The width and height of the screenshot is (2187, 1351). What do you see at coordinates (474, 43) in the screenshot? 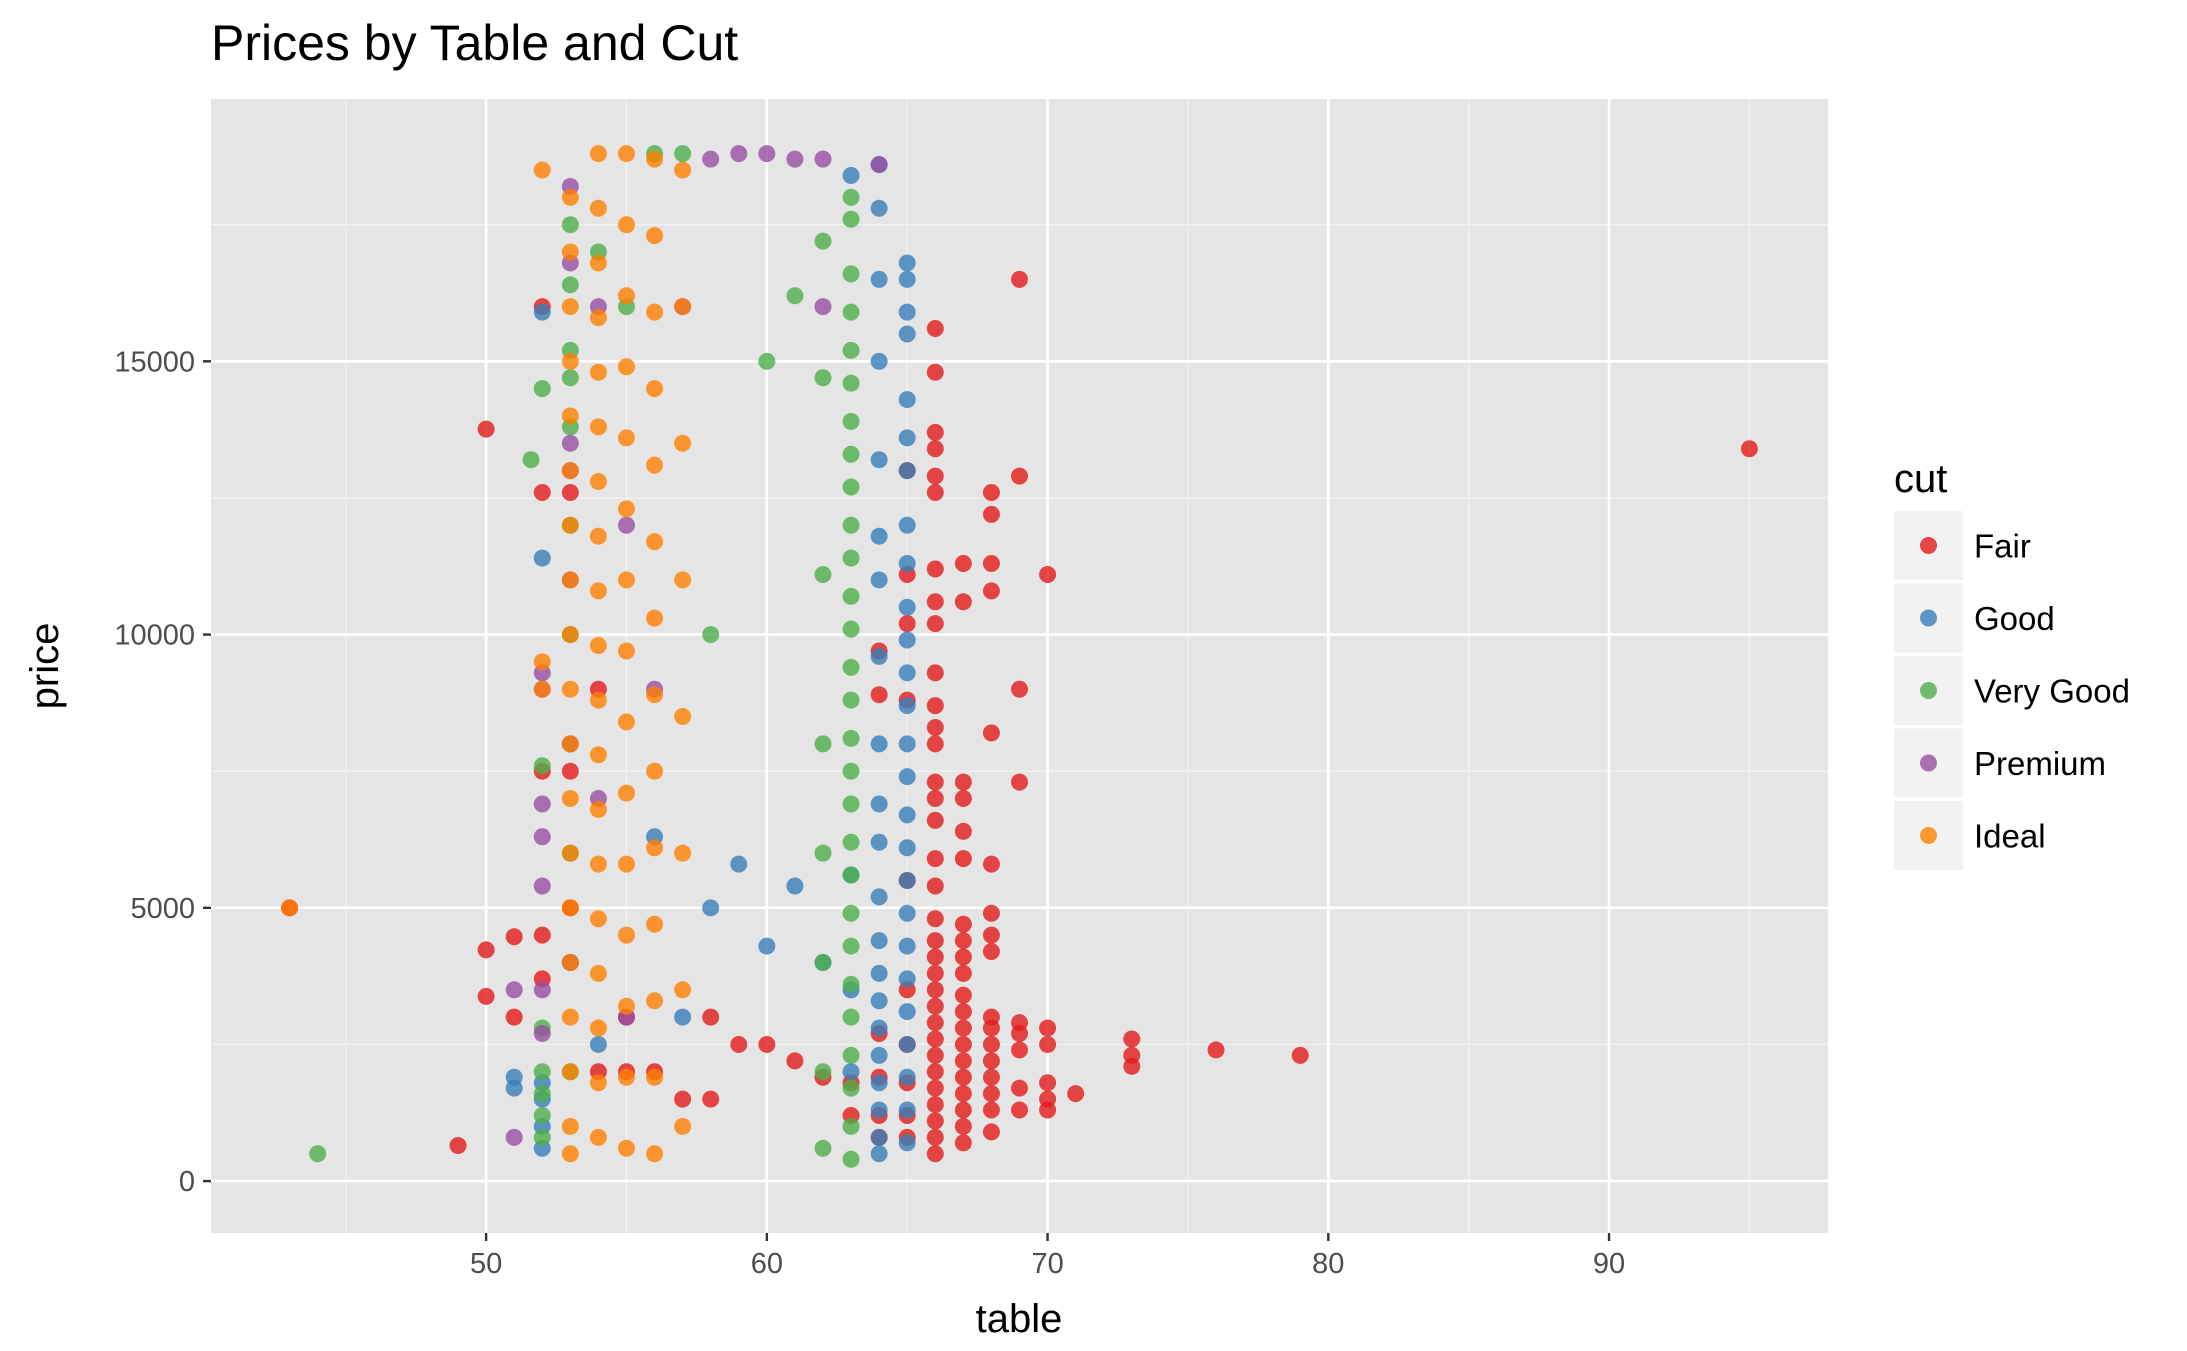
I see `chart-title: Prices by Table and Cut` at bounding box center [474, 43].